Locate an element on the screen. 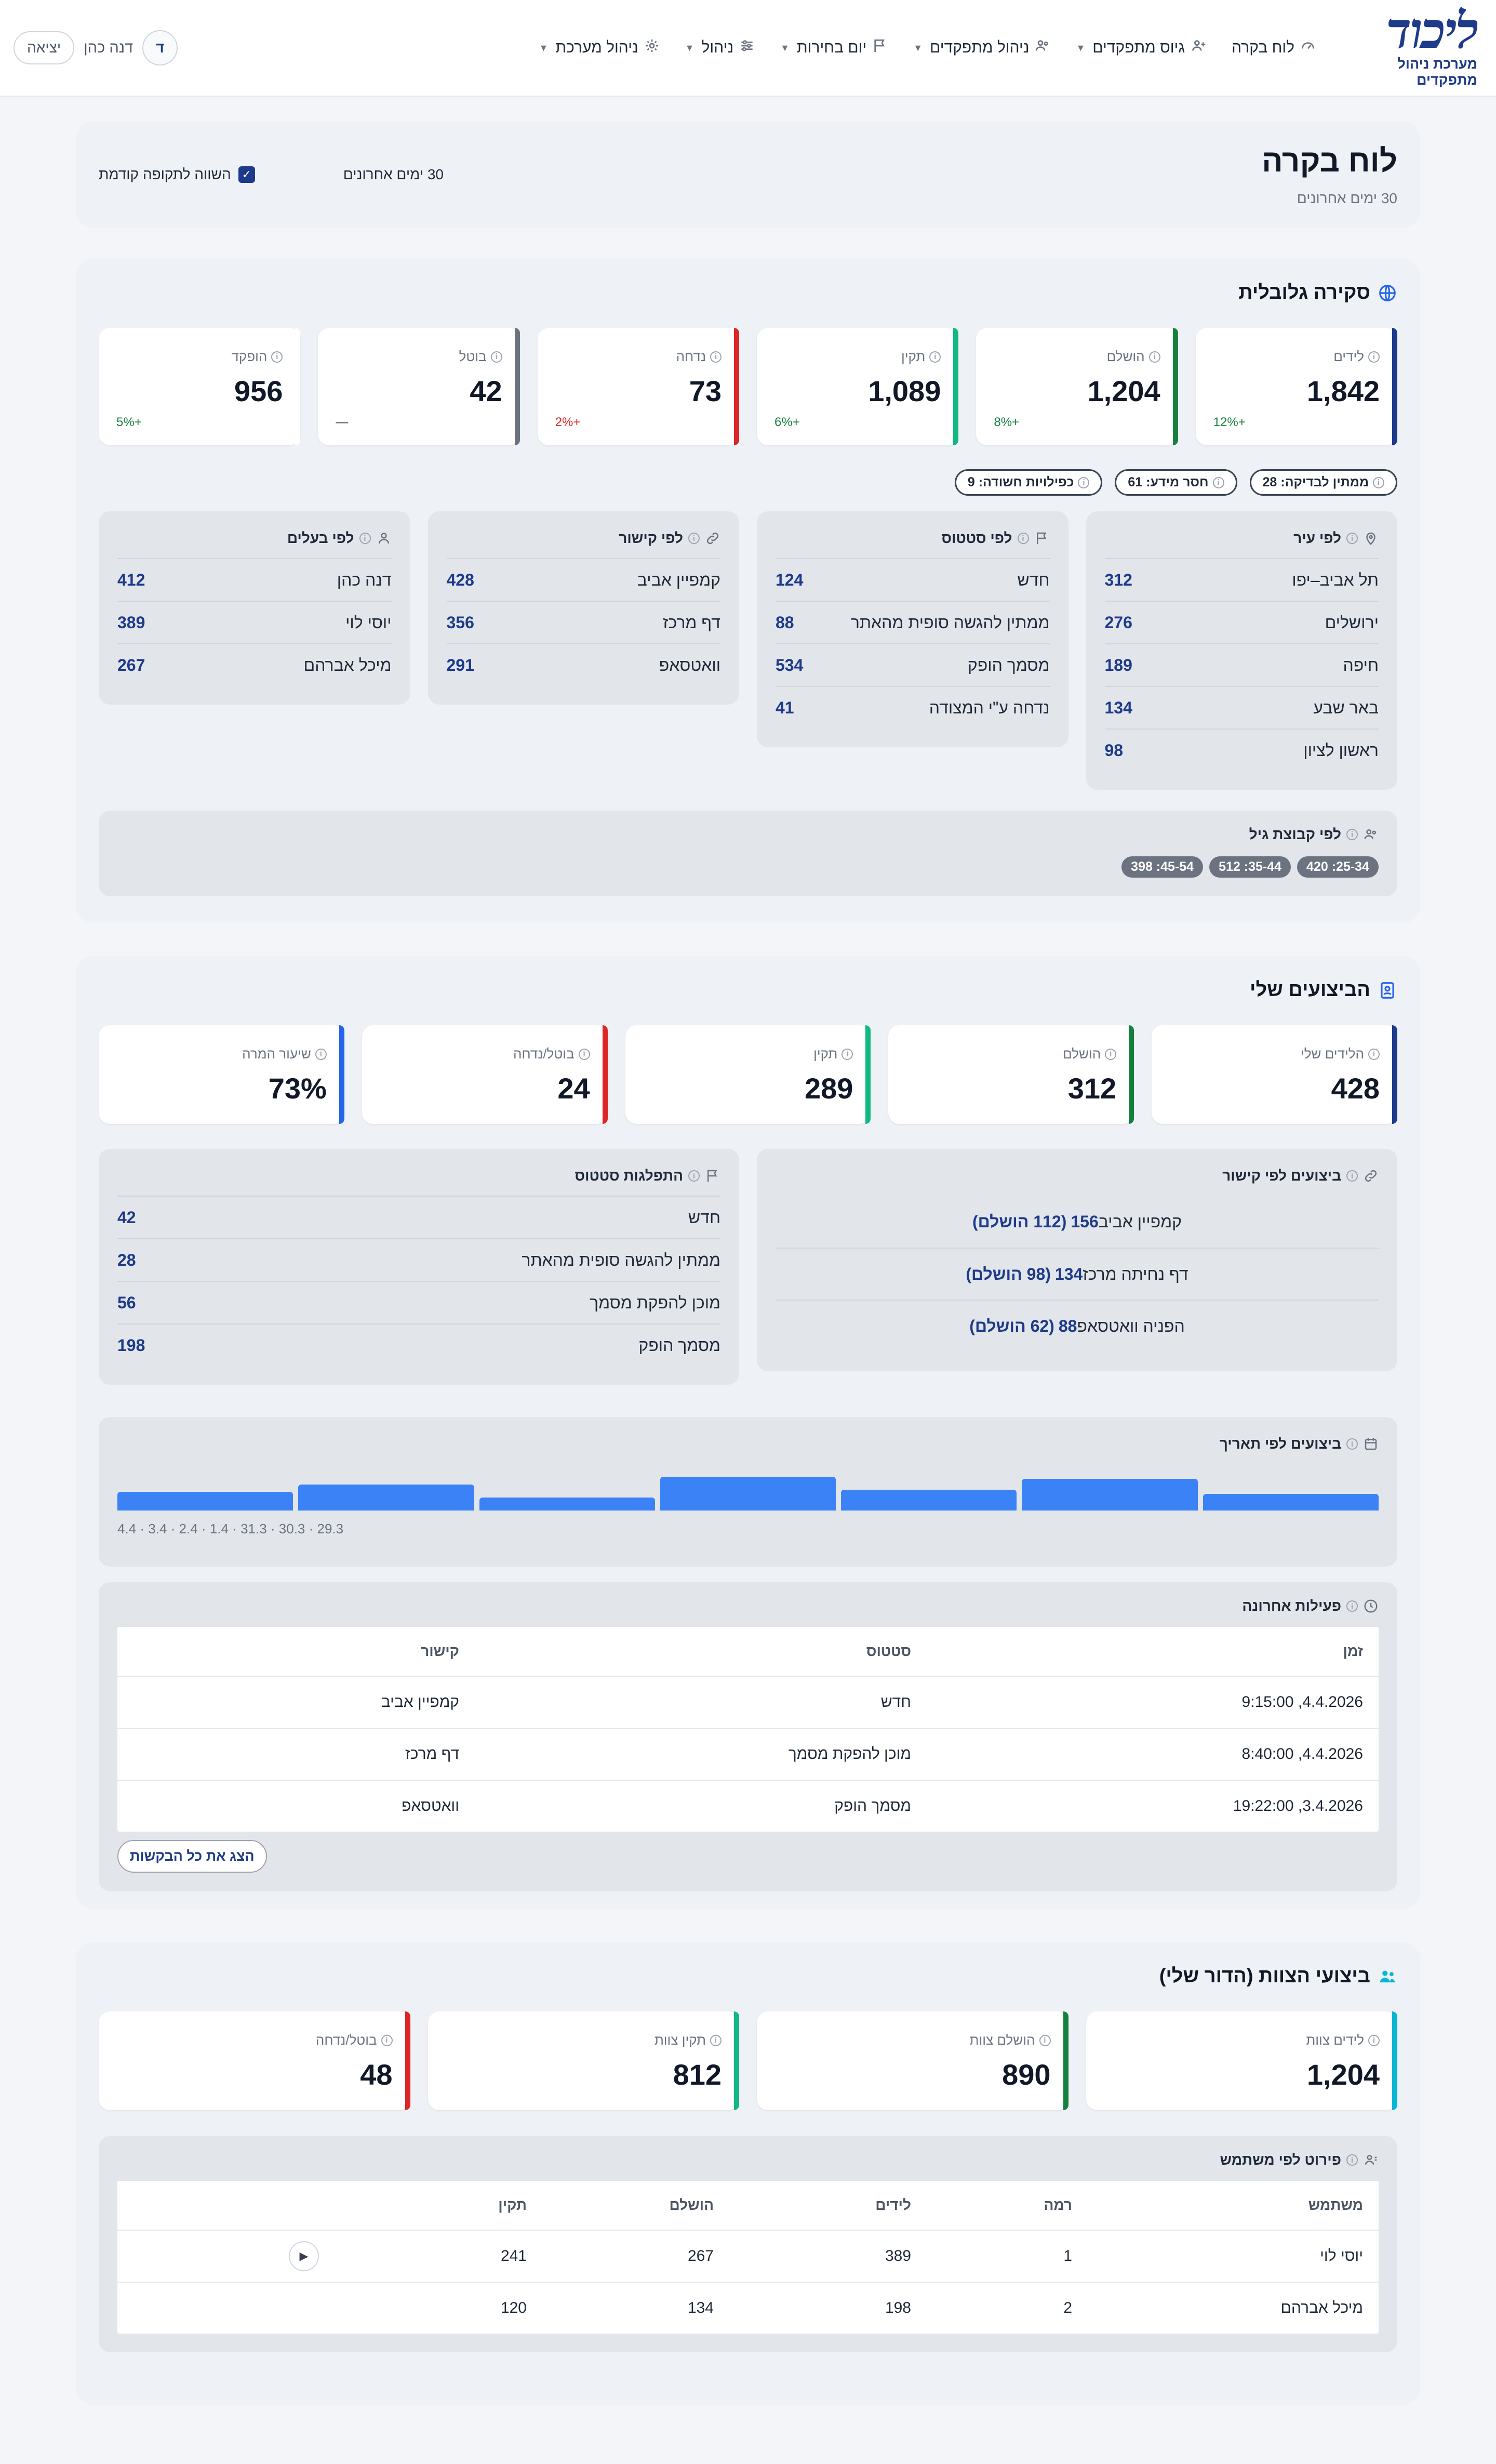 The width and height of the screenshot is (1496, 2464). nav-label: ניהול is located at coordinates (717, 47).